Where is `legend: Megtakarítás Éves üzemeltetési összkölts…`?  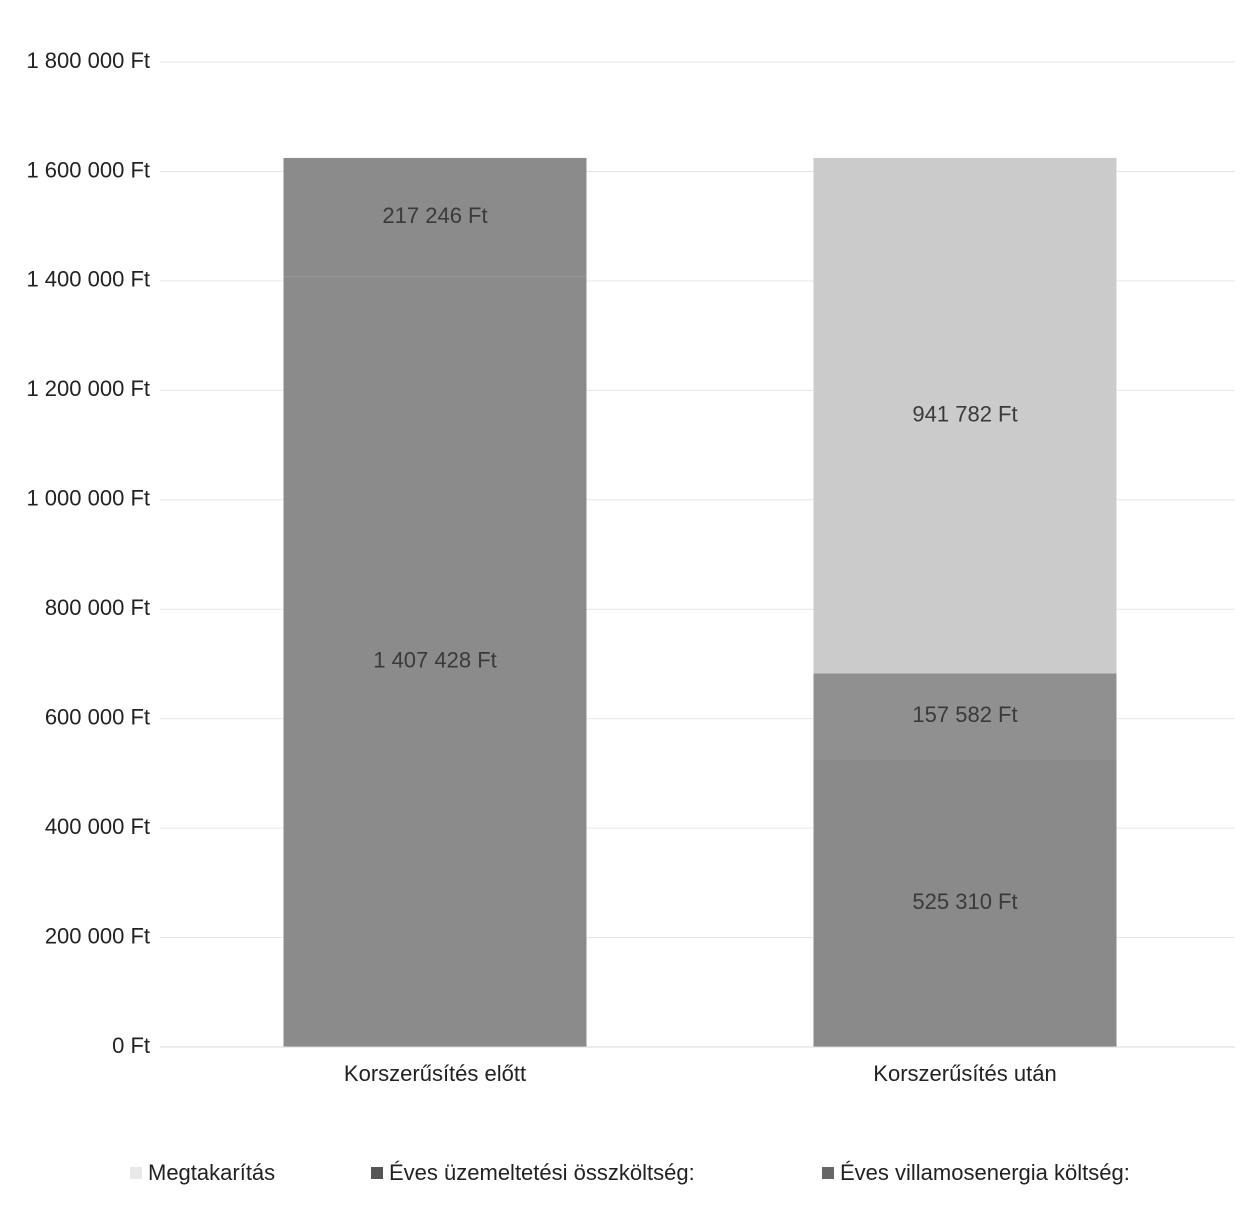
legend: Megtakarítás Éves üzemeltetési összkölts… is located at coordinates (628, 1180).